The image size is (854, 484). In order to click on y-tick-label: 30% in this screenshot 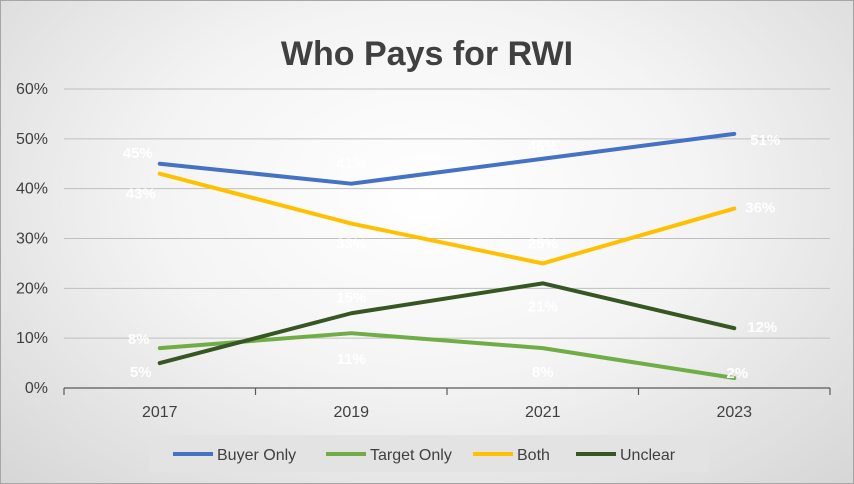, I will do `click(32, 239)`.